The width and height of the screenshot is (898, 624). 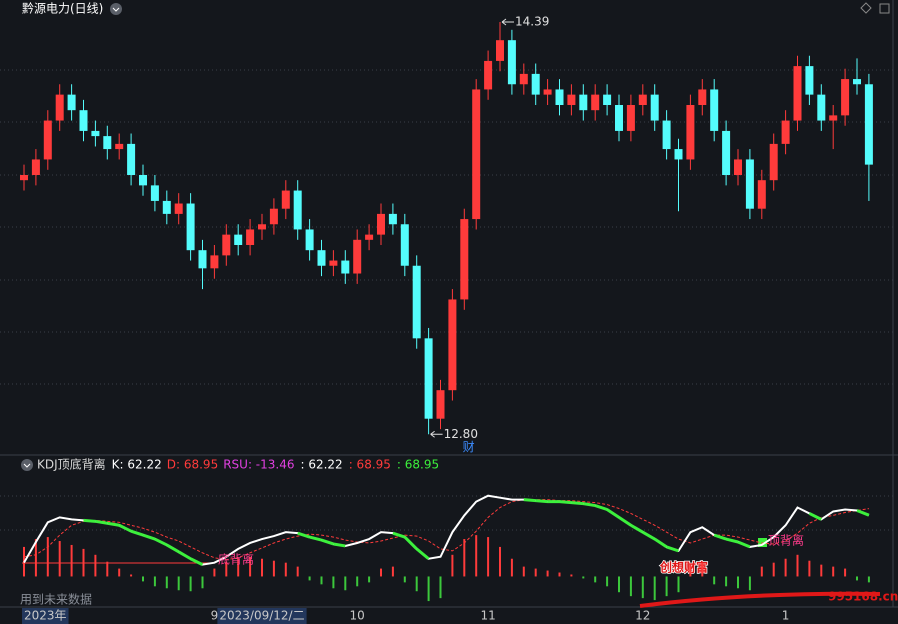 I want to click on diamond-icon, so click(x=866, y=8).